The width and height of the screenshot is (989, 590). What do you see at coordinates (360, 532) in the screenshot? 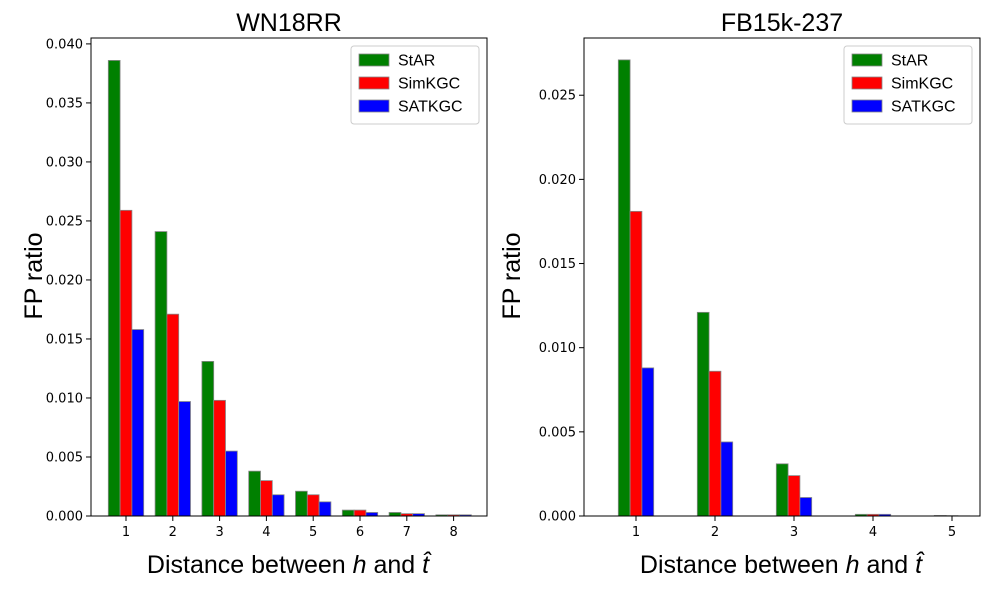
I see `x-tick-label: 6` at bounding box center [360, 532].